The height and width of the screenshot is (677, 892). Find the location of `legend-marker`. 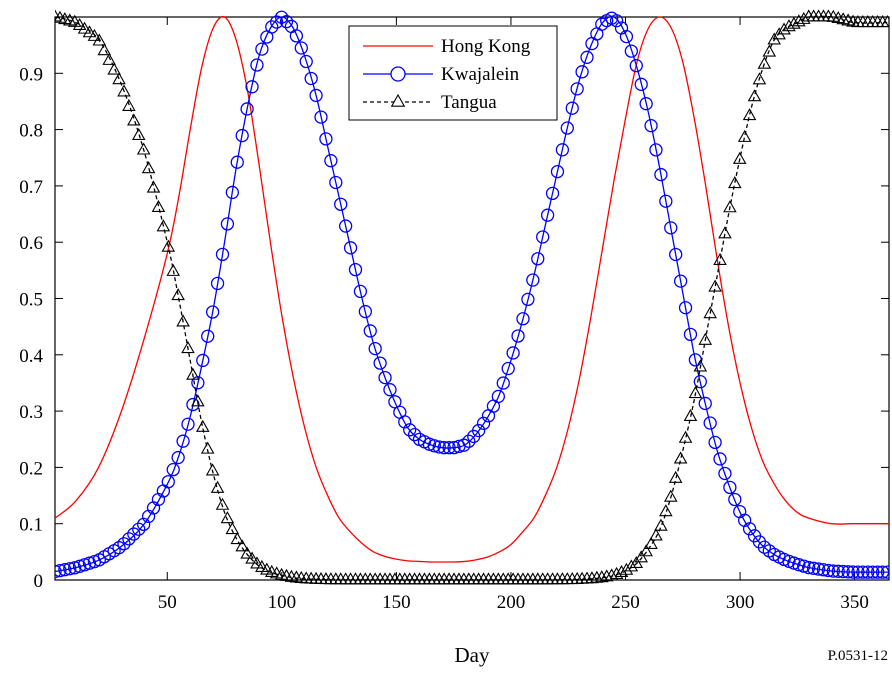

legend-marker is located at coordinates (398, 100).